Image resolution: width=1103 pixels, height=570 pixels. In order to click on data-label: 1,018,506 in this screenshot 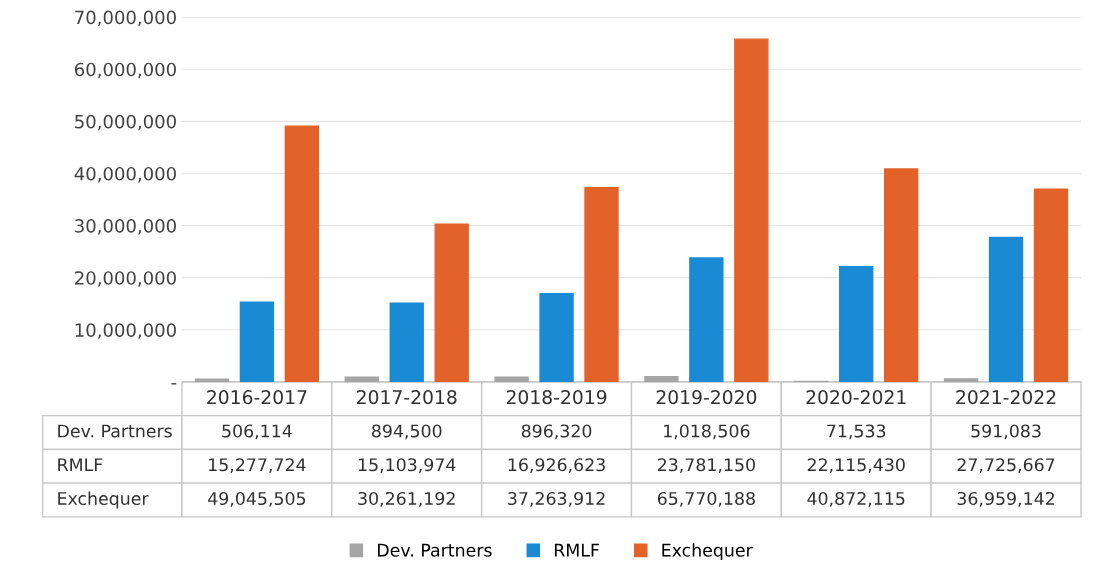, I will do `click(707, 432)`.